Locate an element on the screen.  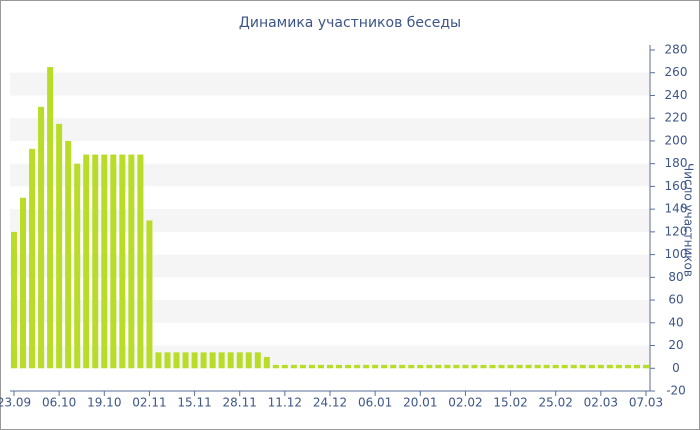
y-tick-label: 120 is located at coordinates (676, 231).